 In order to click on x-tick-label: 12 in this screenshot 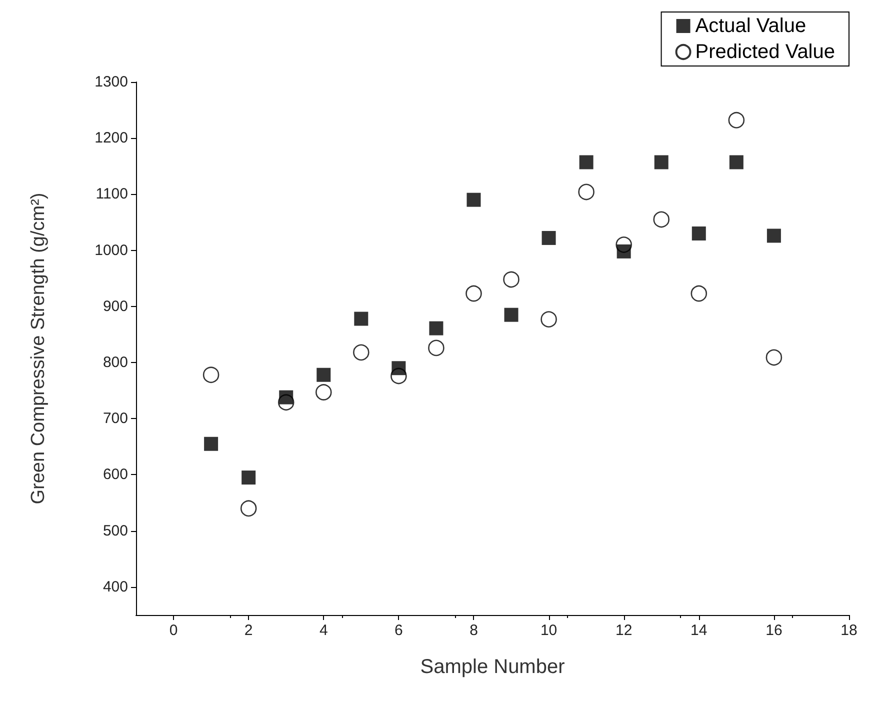, I will do `click(624, 630)`.